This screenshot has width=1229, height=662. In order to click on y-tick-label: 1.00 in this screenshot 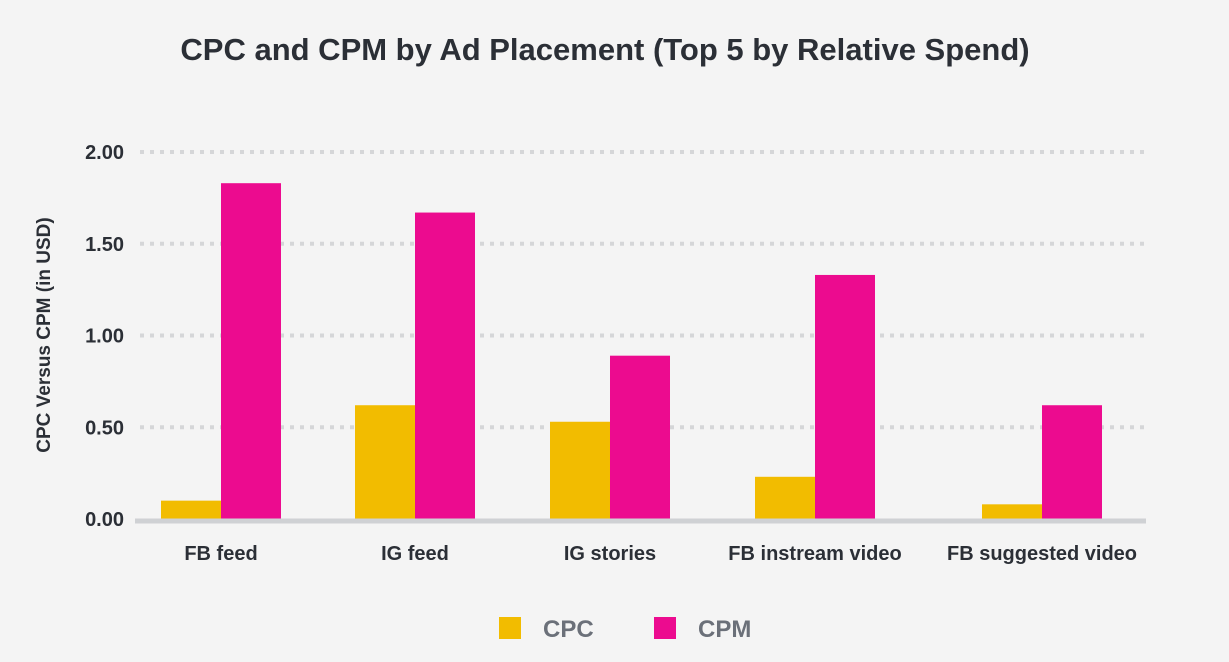, I will do `click(104, 337)`.